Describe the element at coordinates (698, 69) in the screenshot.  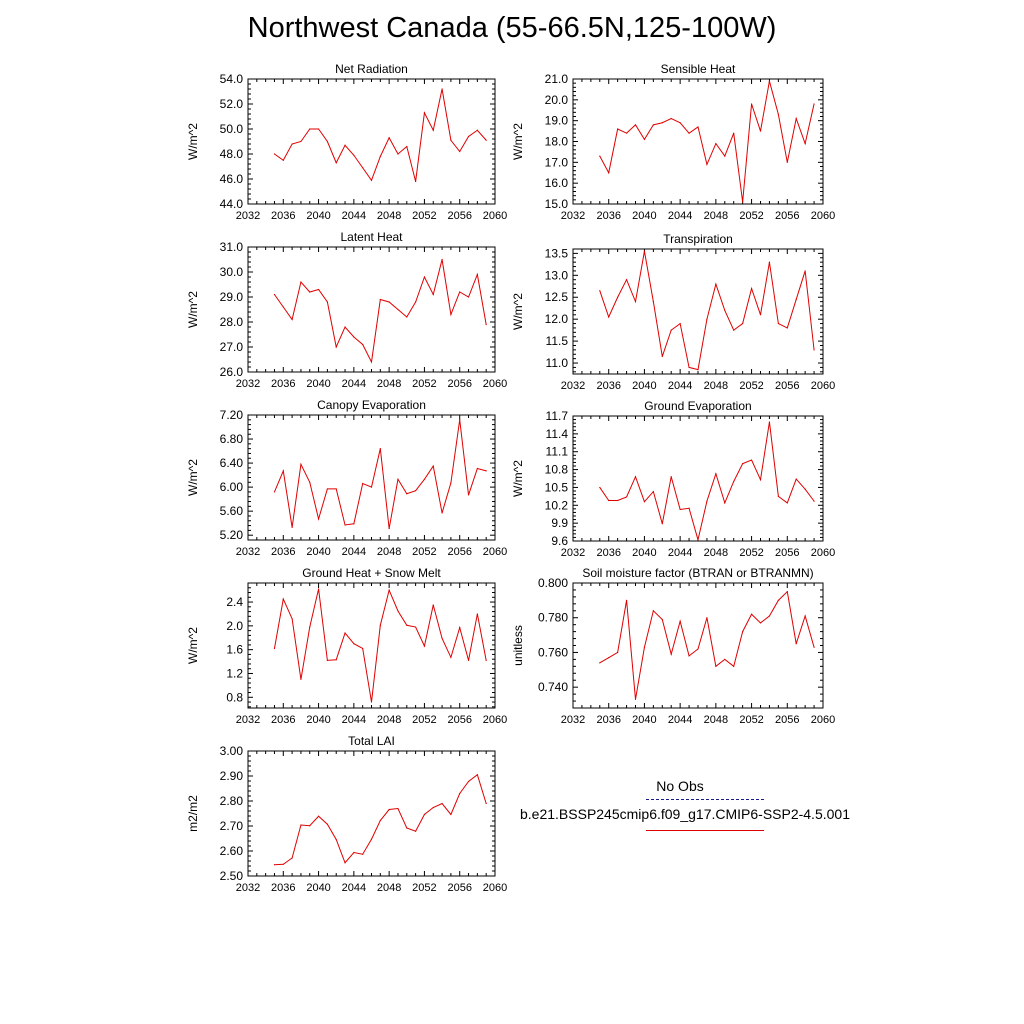
I see `panel-title: Sensible Heat` at that location.